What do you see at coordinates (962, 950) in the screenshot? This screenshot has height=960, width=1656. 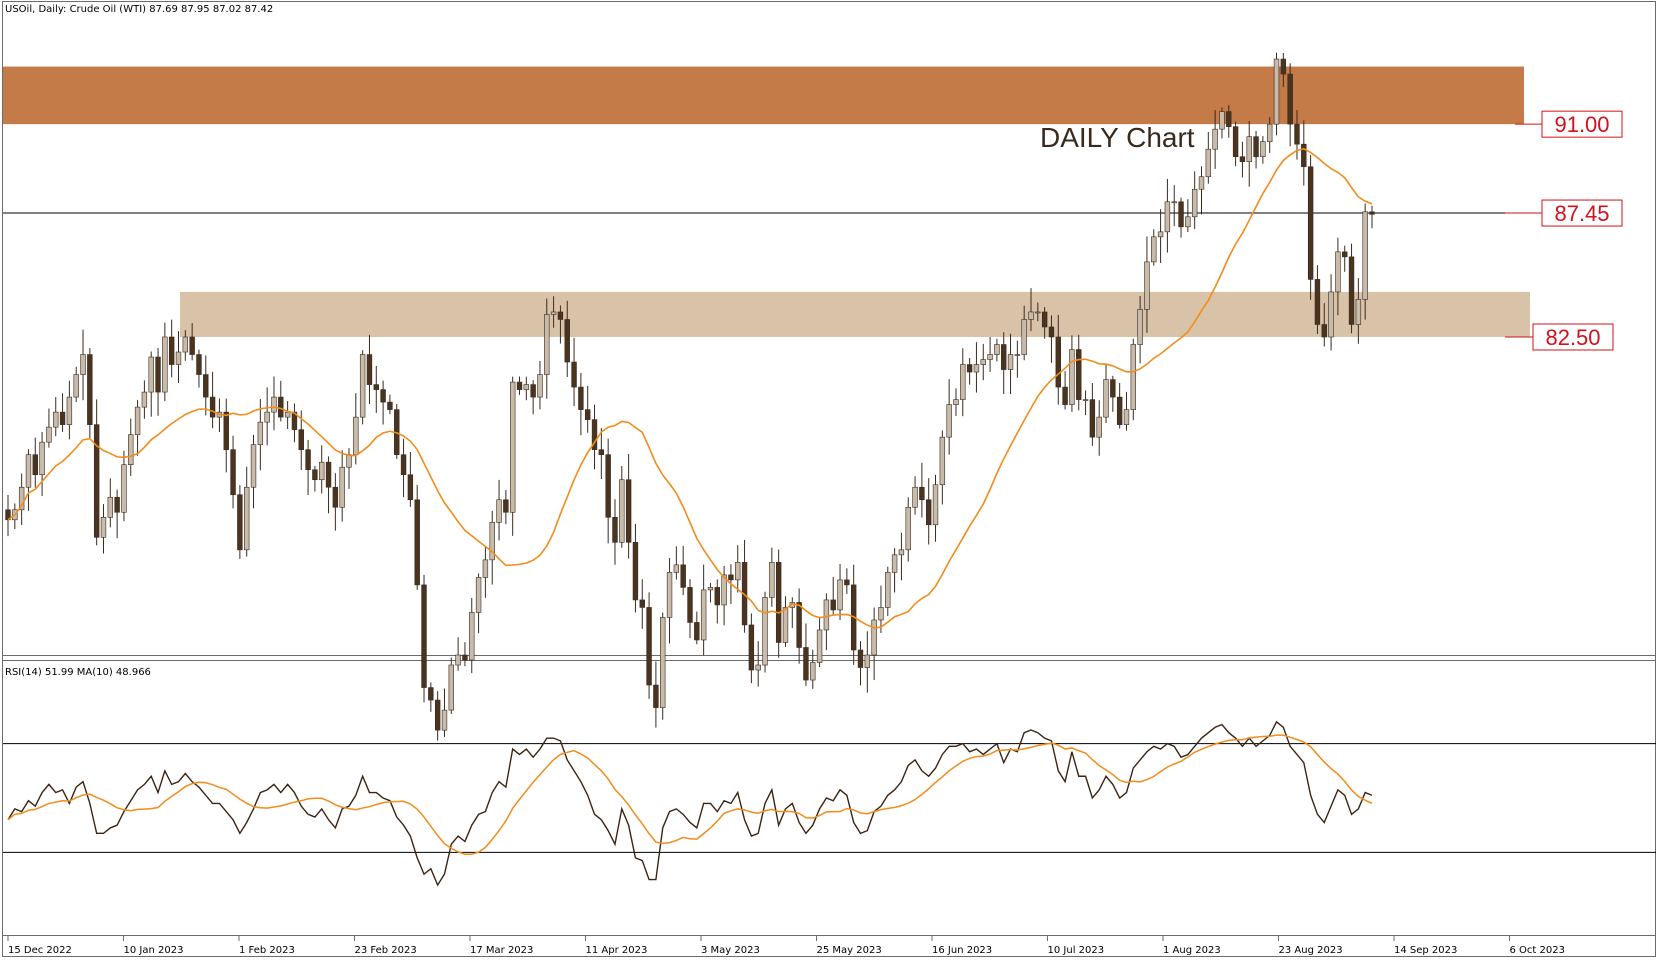 I see `x-axis-tick-label: 16 Jun 2023` at bounding box center [962, 950].